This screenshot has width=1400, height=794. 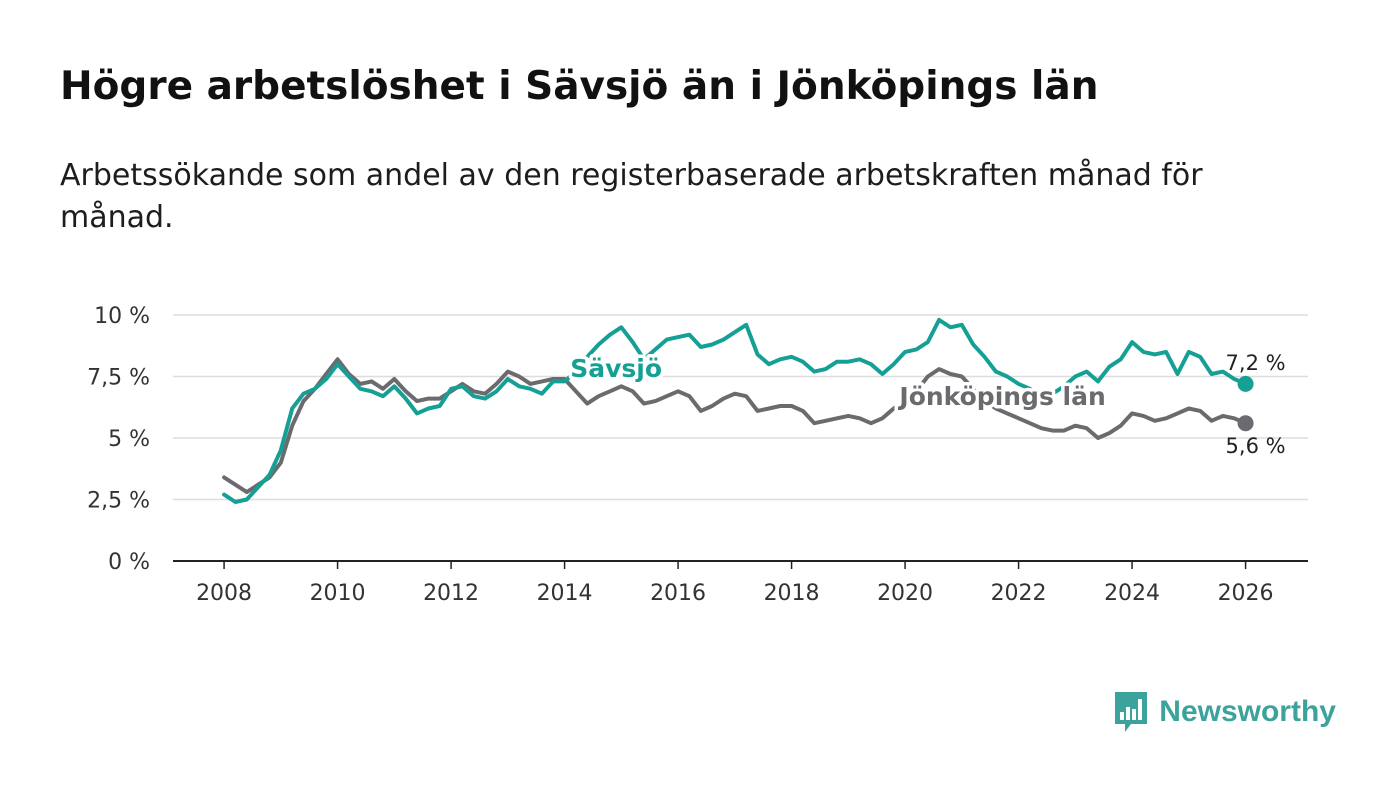 What do you see at coordinates (451, 593) in the screenshot?
I see `x-tick-label: 2012` at bounding box center [451, 593].